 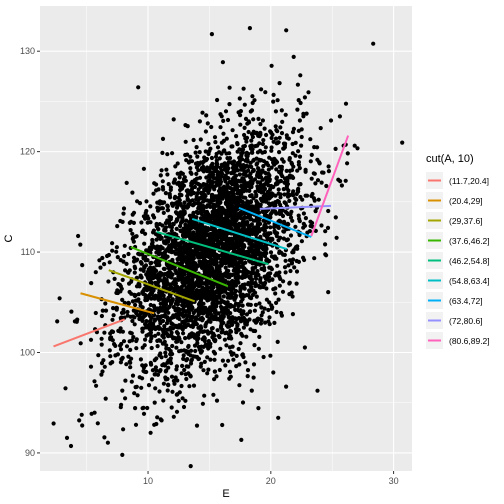 What do you see at coordinates (394, 481) in the screenshot?
I see `x-tick-label: 30` at bounding box center [394, 481].